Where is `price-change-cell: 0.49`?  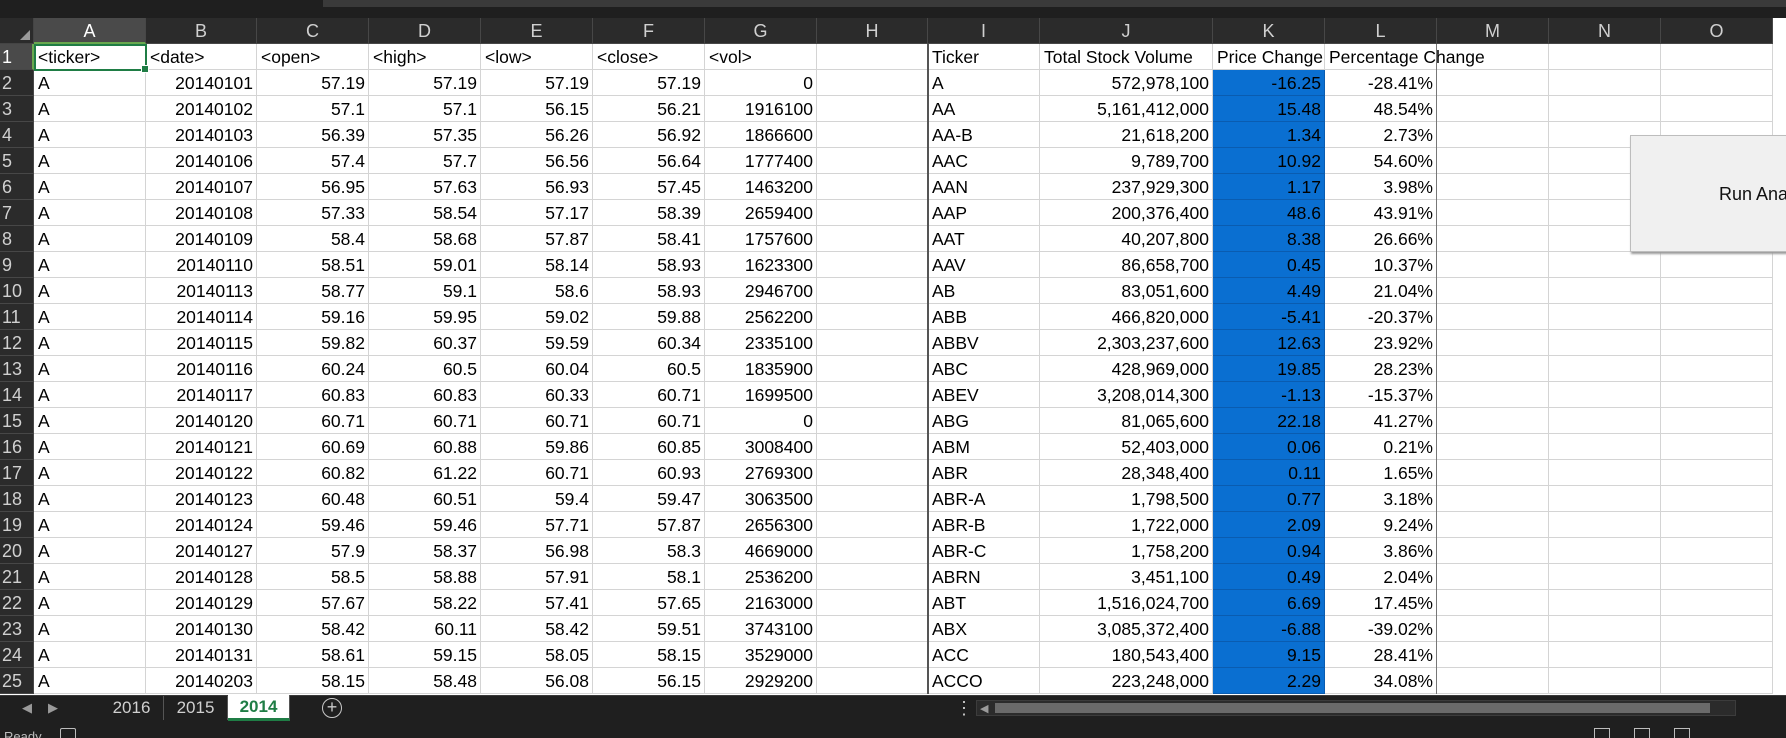
price-change-cell: 0.49 is located at coordinates (1303, 577).